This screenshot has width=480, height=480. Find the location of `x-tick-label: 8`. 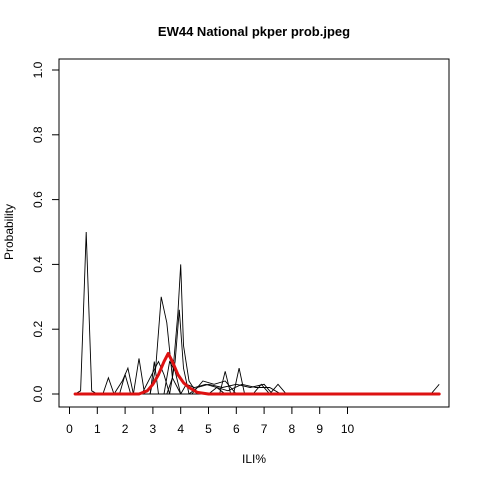

x-tick-label: 8 is located at coordinates (292, 429).